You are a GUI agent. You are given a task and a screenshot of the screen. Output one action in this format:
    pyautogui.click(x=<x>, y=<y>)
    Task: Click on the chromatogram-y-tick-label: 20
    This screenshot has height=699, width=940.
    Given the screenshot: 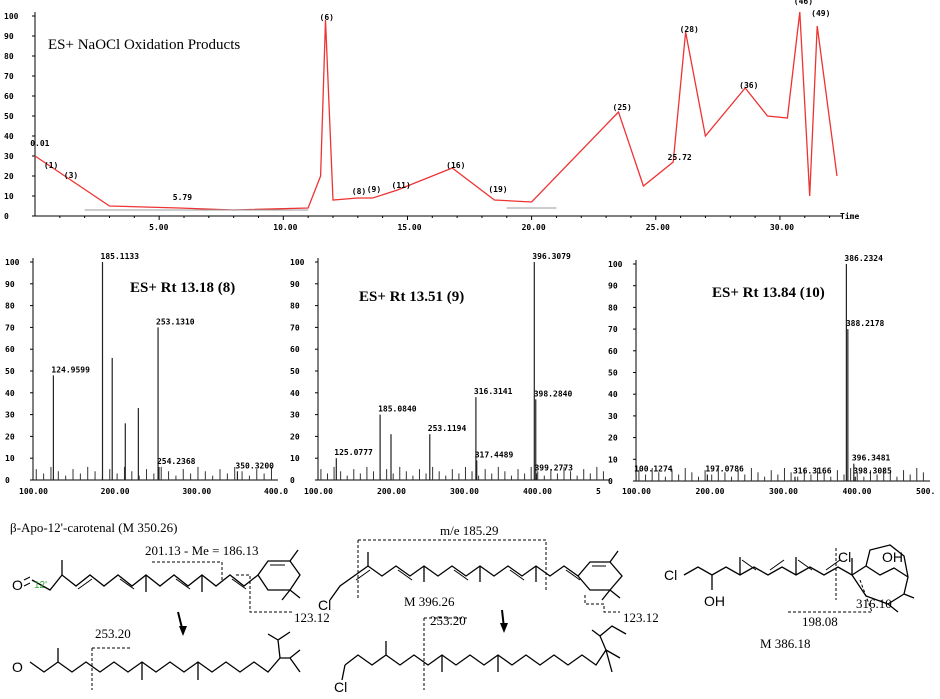 What is the action you would take?
    pyautogui.click(x=9, y=176)
    